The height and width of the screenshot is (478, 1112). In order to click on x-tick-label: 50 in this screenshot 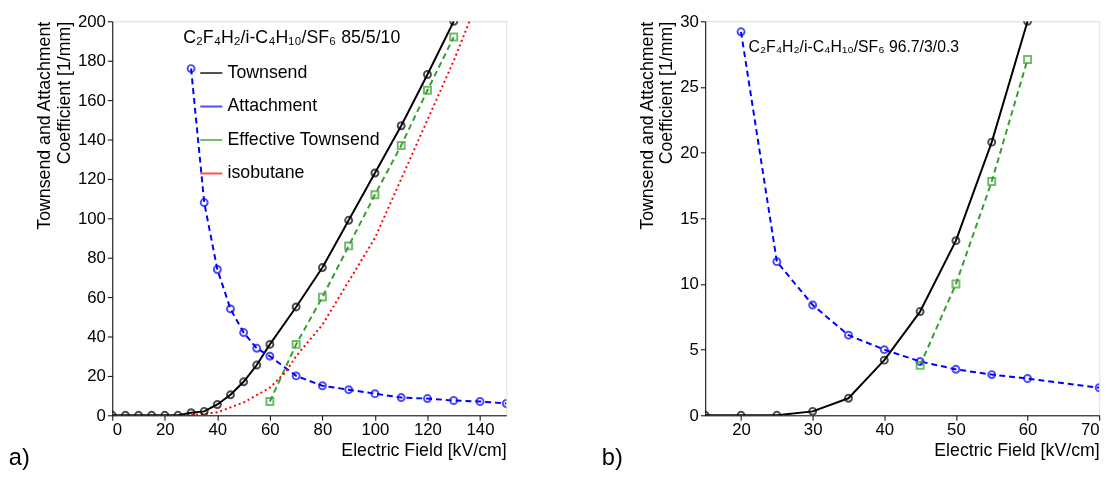, I will do `click(956, 430)`.